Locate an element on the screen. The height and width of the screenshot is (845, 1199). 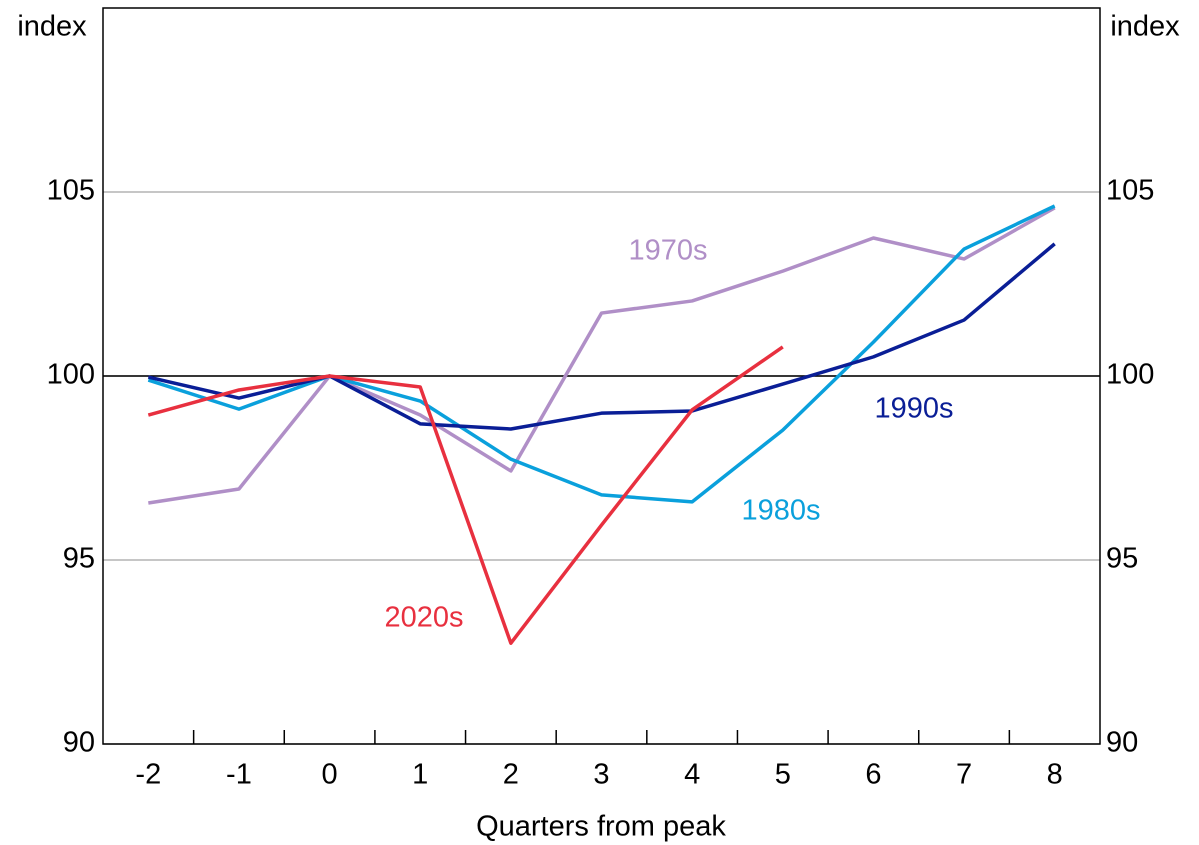
y-tick-label: 90 is located at coordinates (79, 743).